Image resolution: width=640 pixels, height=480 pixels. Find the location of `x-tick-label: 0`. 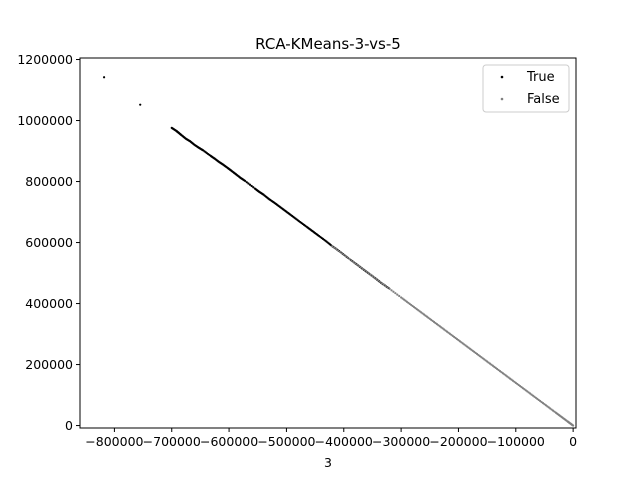

x-tick-label: 0 is located at coordinates (573, 441).